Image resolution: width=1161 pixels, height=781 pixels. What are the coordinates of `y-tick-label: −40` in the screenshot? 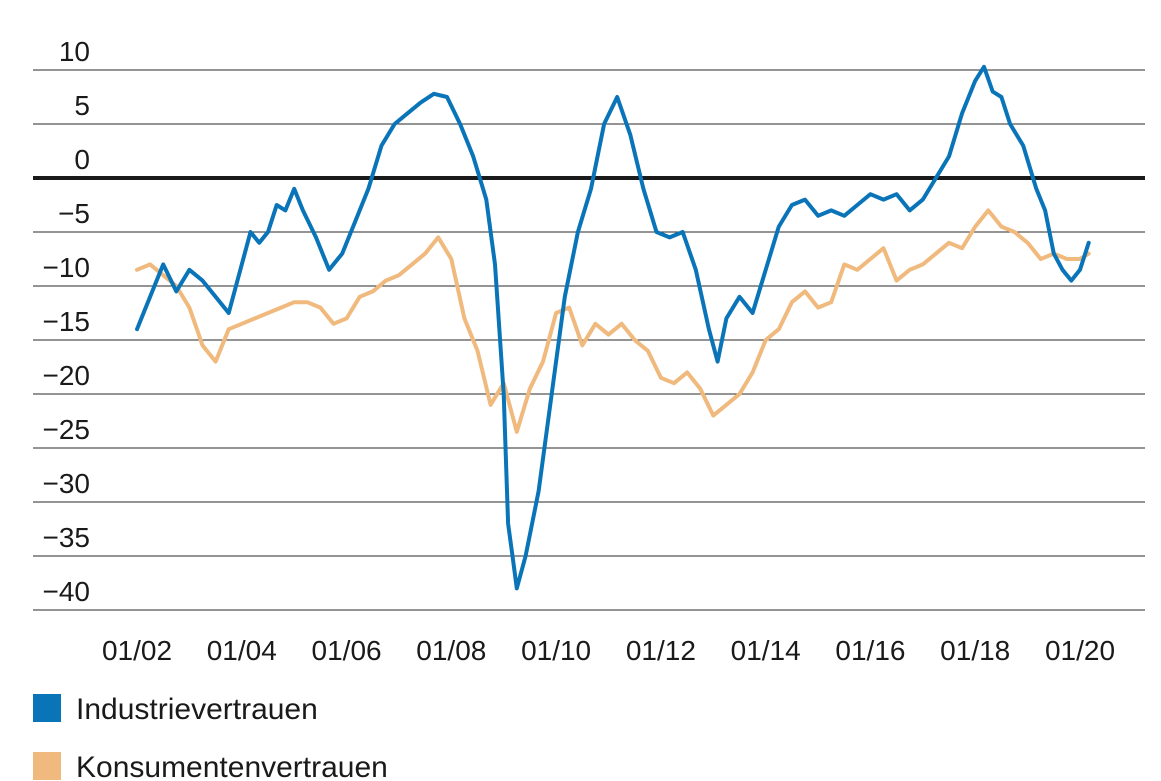 It's located at (67, 591).